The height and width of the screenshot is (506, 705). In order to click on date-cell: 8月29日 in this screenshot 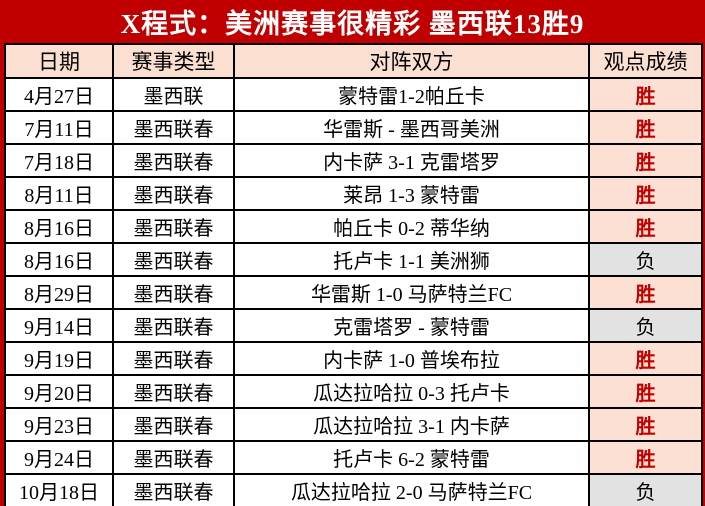, I will do `click(59, 292)`.